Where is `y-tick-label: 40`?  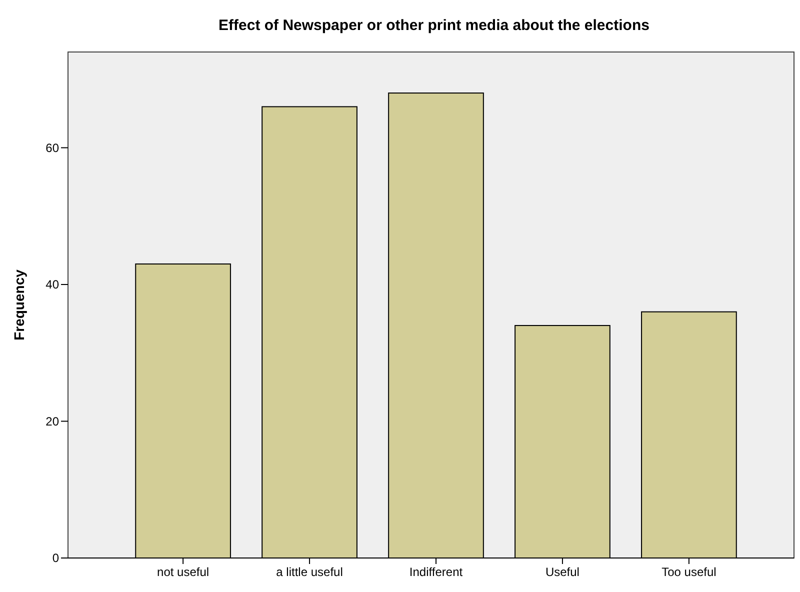
y-tick-label: 40 is located at coordinates (53, 285).